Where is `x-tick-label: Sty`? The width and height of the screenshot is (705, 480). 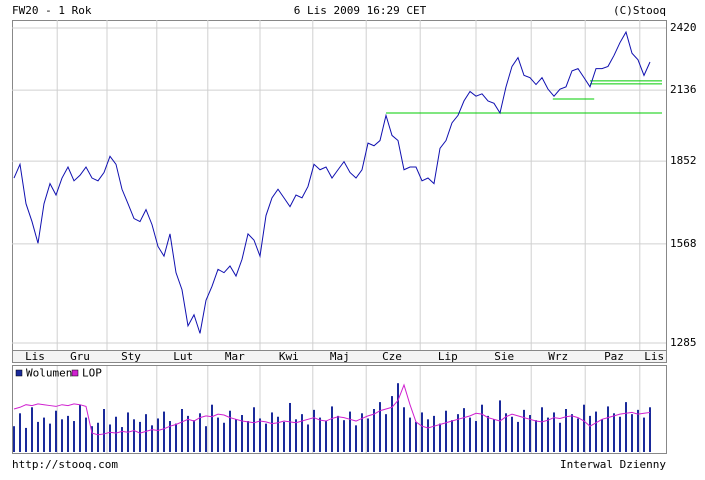 x-tick-label: Sty is located at coordinates (131, 356).